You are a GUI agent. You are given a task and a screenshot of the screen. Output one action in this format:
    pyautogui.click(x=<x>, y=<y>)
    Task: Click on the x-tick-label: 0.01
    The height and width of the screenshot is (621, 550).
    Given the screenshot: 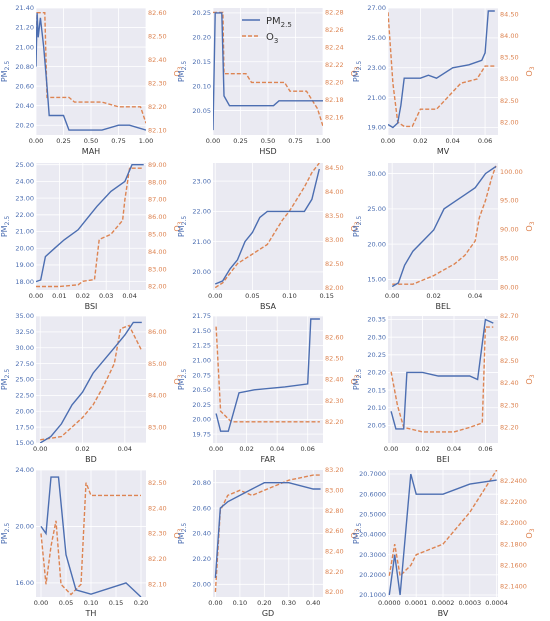 What is the action you would take?
    pyautogui.click(x=59, y=296)
    